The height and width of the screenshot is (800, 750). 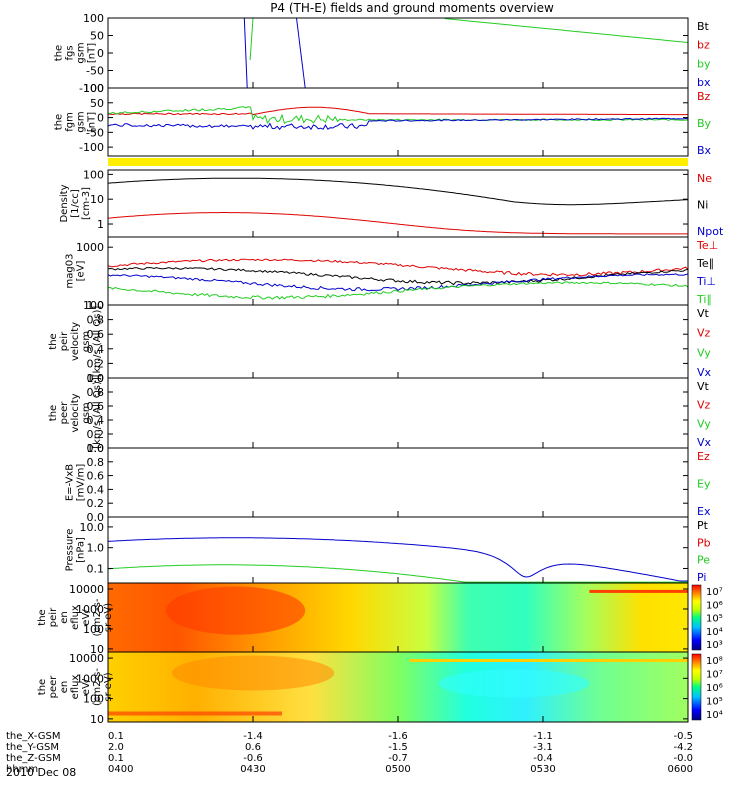 What do you see at coordinates (96, 434) in the screenshot?
I see `y-tick-label: 0.2` at bounding box center [96, 434].